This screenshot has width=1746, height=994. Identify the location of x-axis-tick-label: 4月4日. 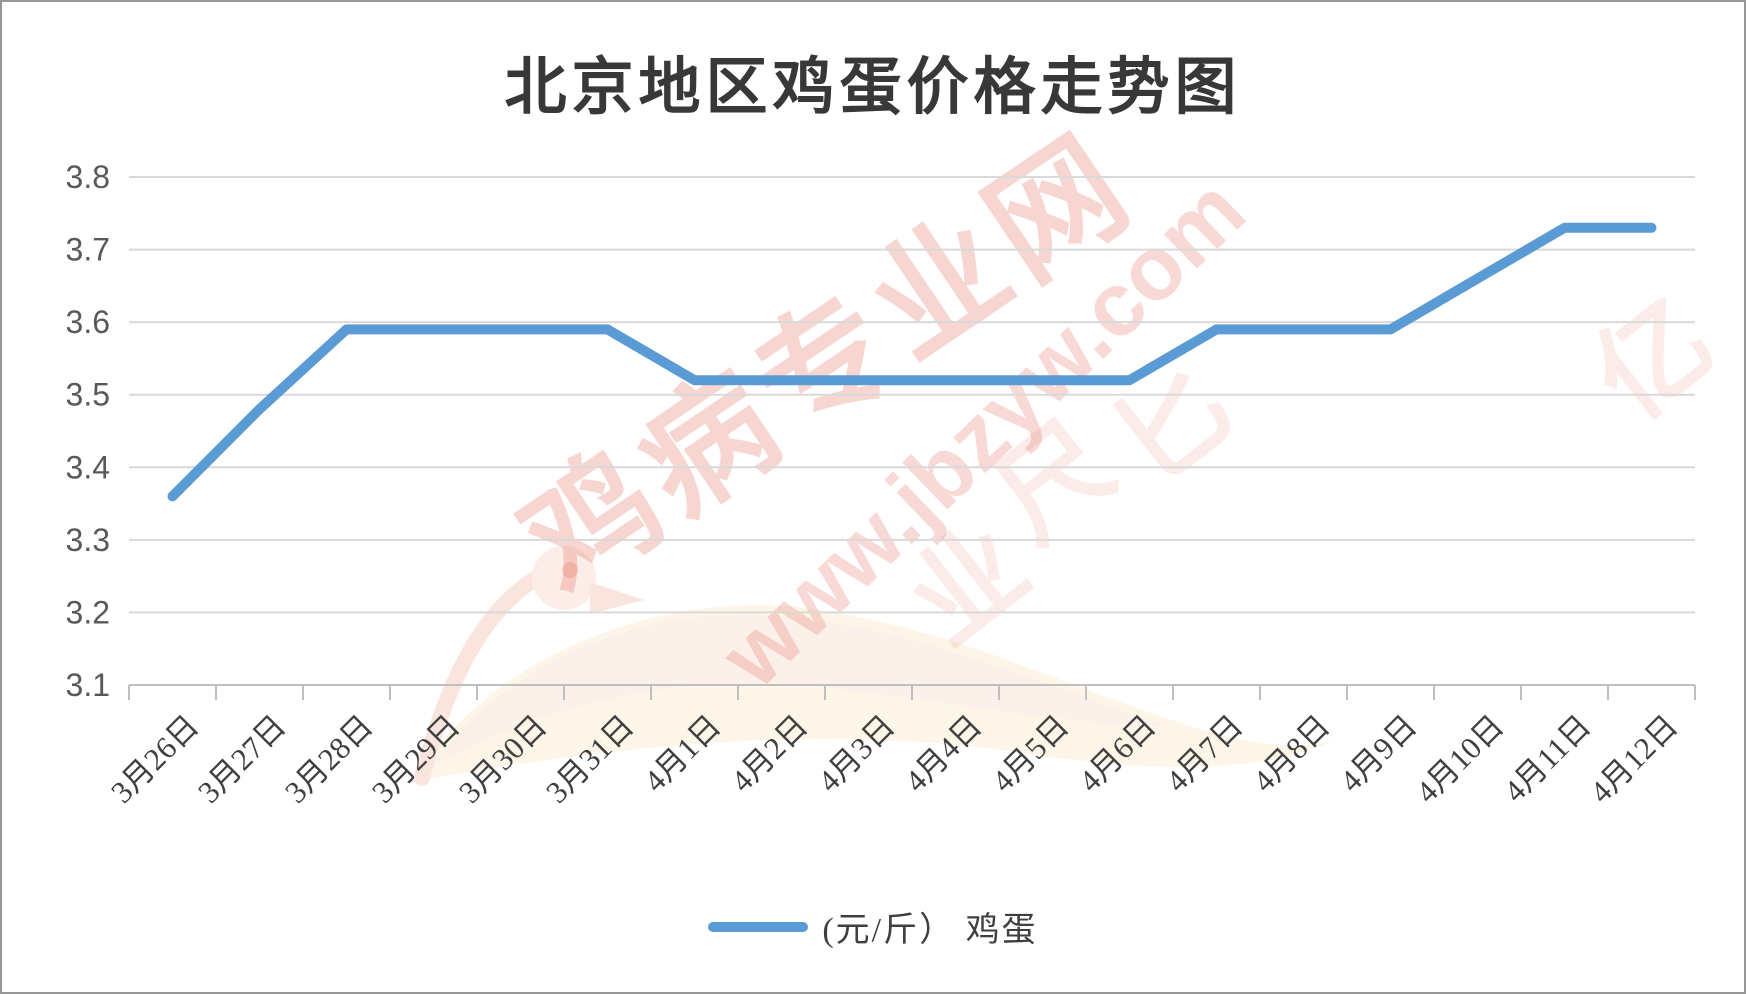
(943, 753).